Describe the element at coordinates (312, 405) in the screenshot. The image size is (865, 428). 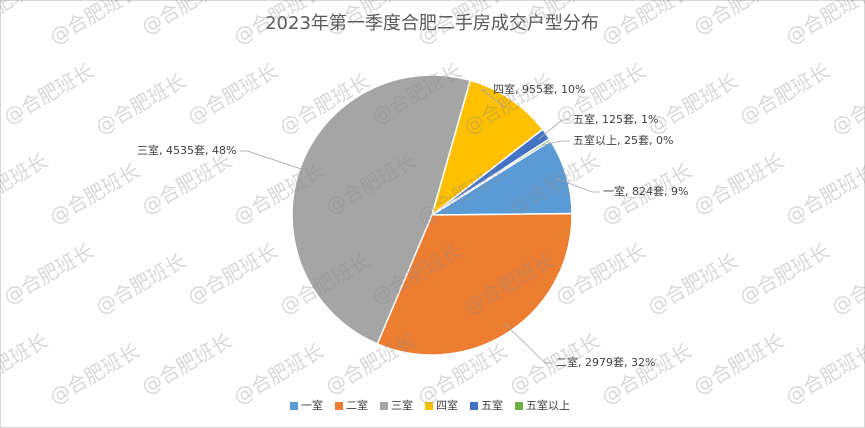
I see `legend-label: 一室` at that location.